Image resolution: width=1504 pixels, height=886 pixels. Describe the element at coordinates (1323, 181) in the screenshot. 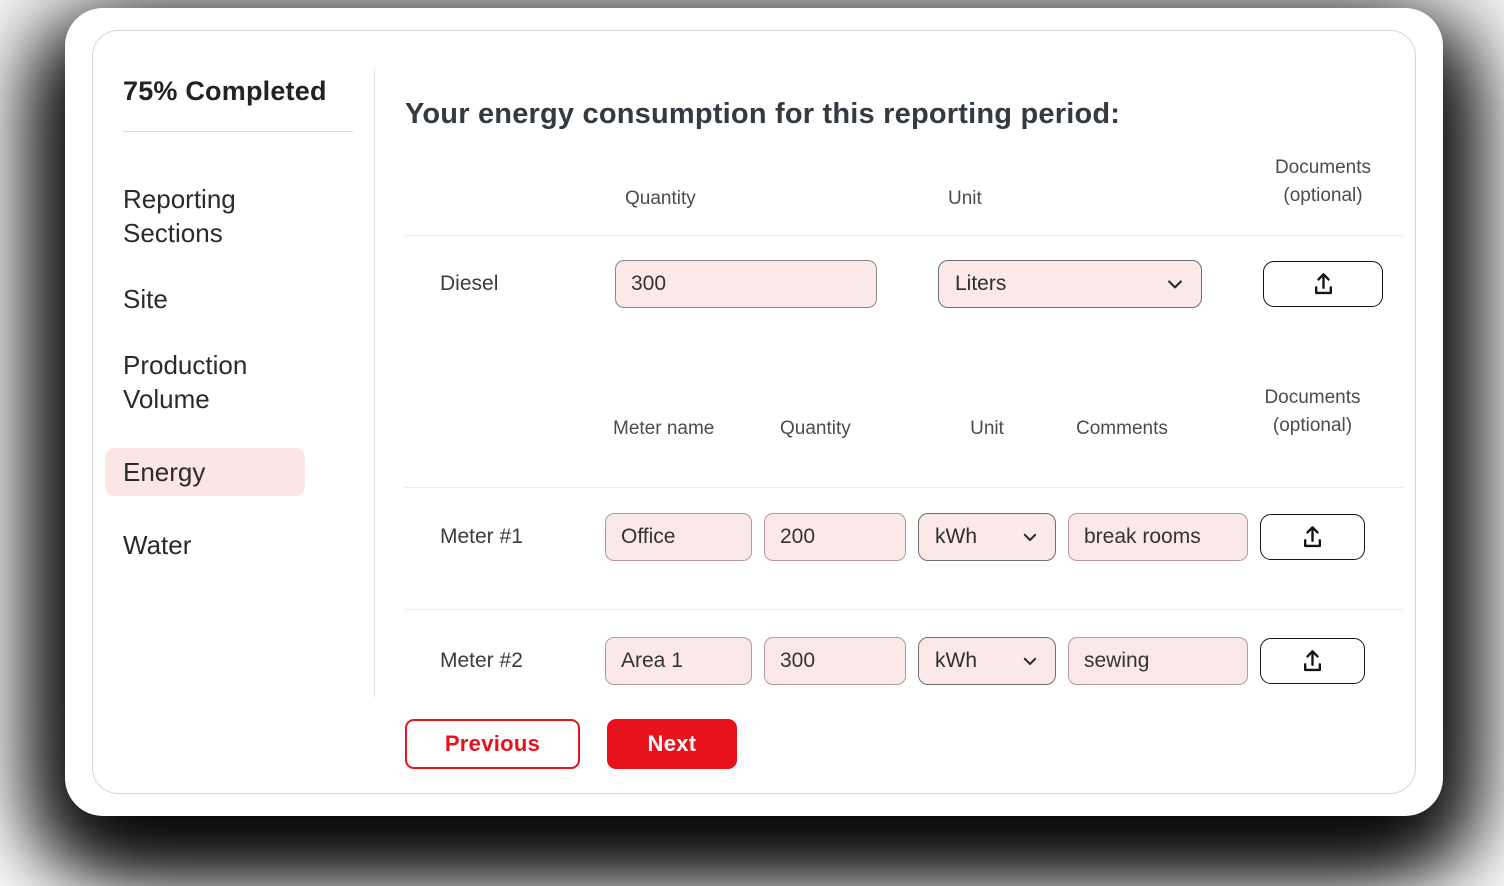

I see `fuel-documents-header: Documents (optional)` at that location.